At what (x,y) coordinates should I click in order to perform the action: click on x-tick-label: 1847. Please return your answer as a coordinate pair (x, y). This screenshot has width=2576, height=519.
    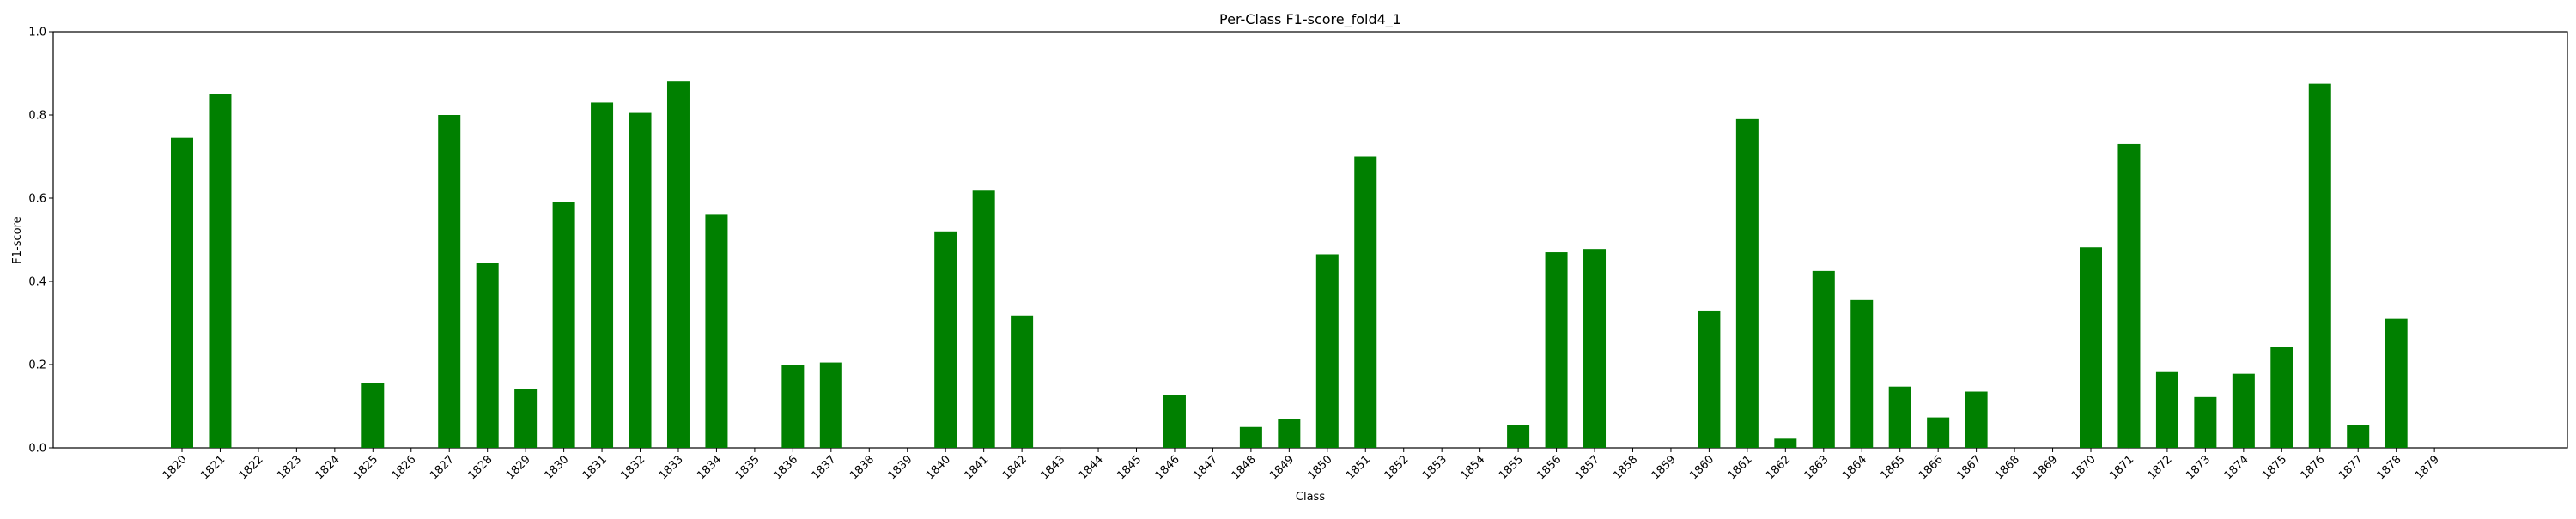
    Looking at the image, I should click on (1206, 467).